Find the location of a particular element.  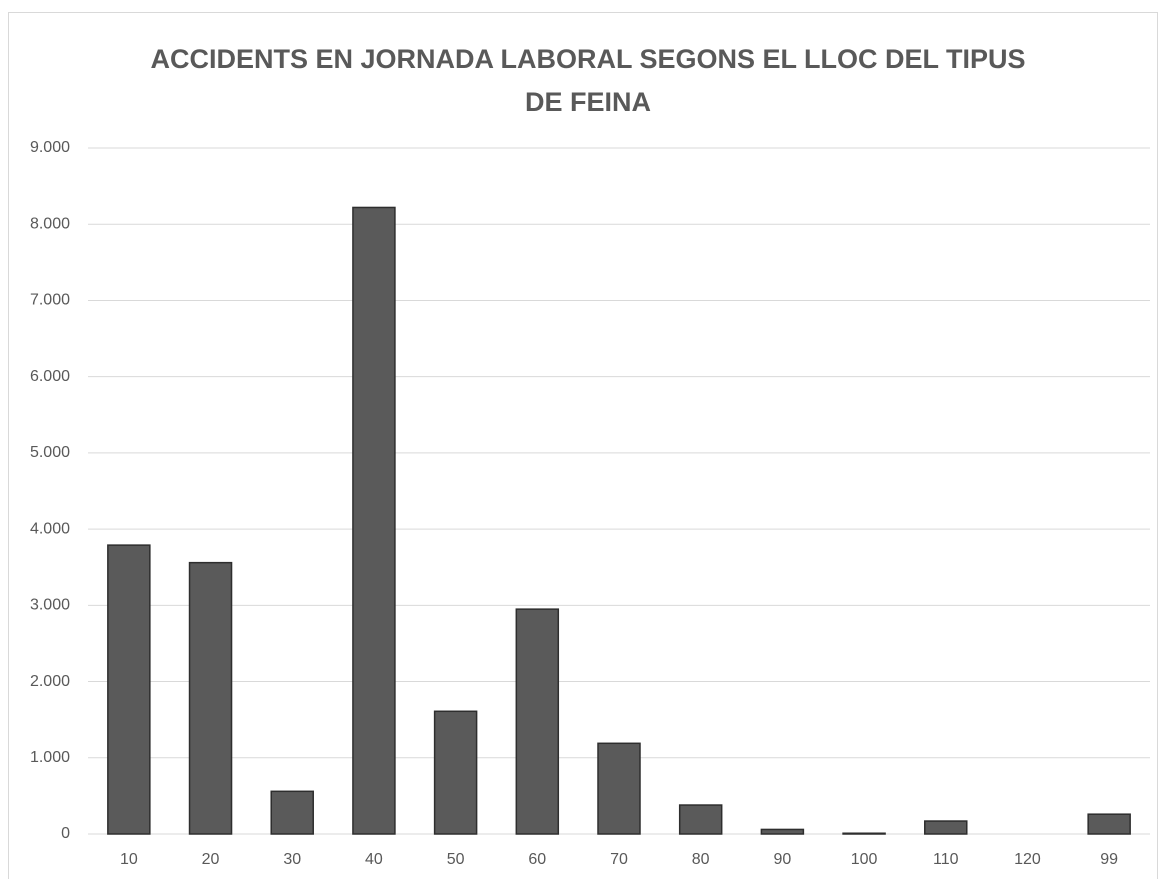

x-tick-label: 99 is located at coordinates (1109, 859).